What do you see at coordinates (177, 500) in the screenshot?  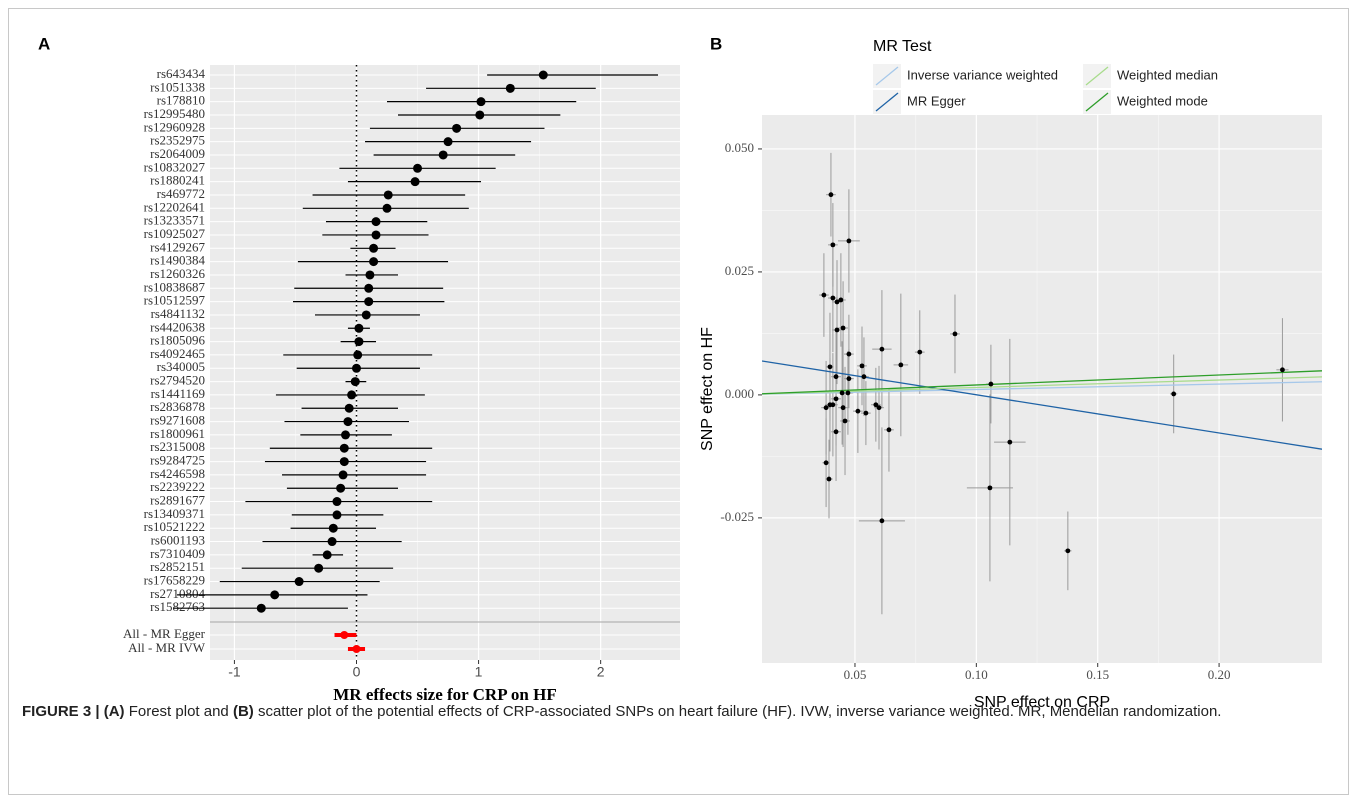 I see `category-label: rs2891677` at bounding box center [177, 500].